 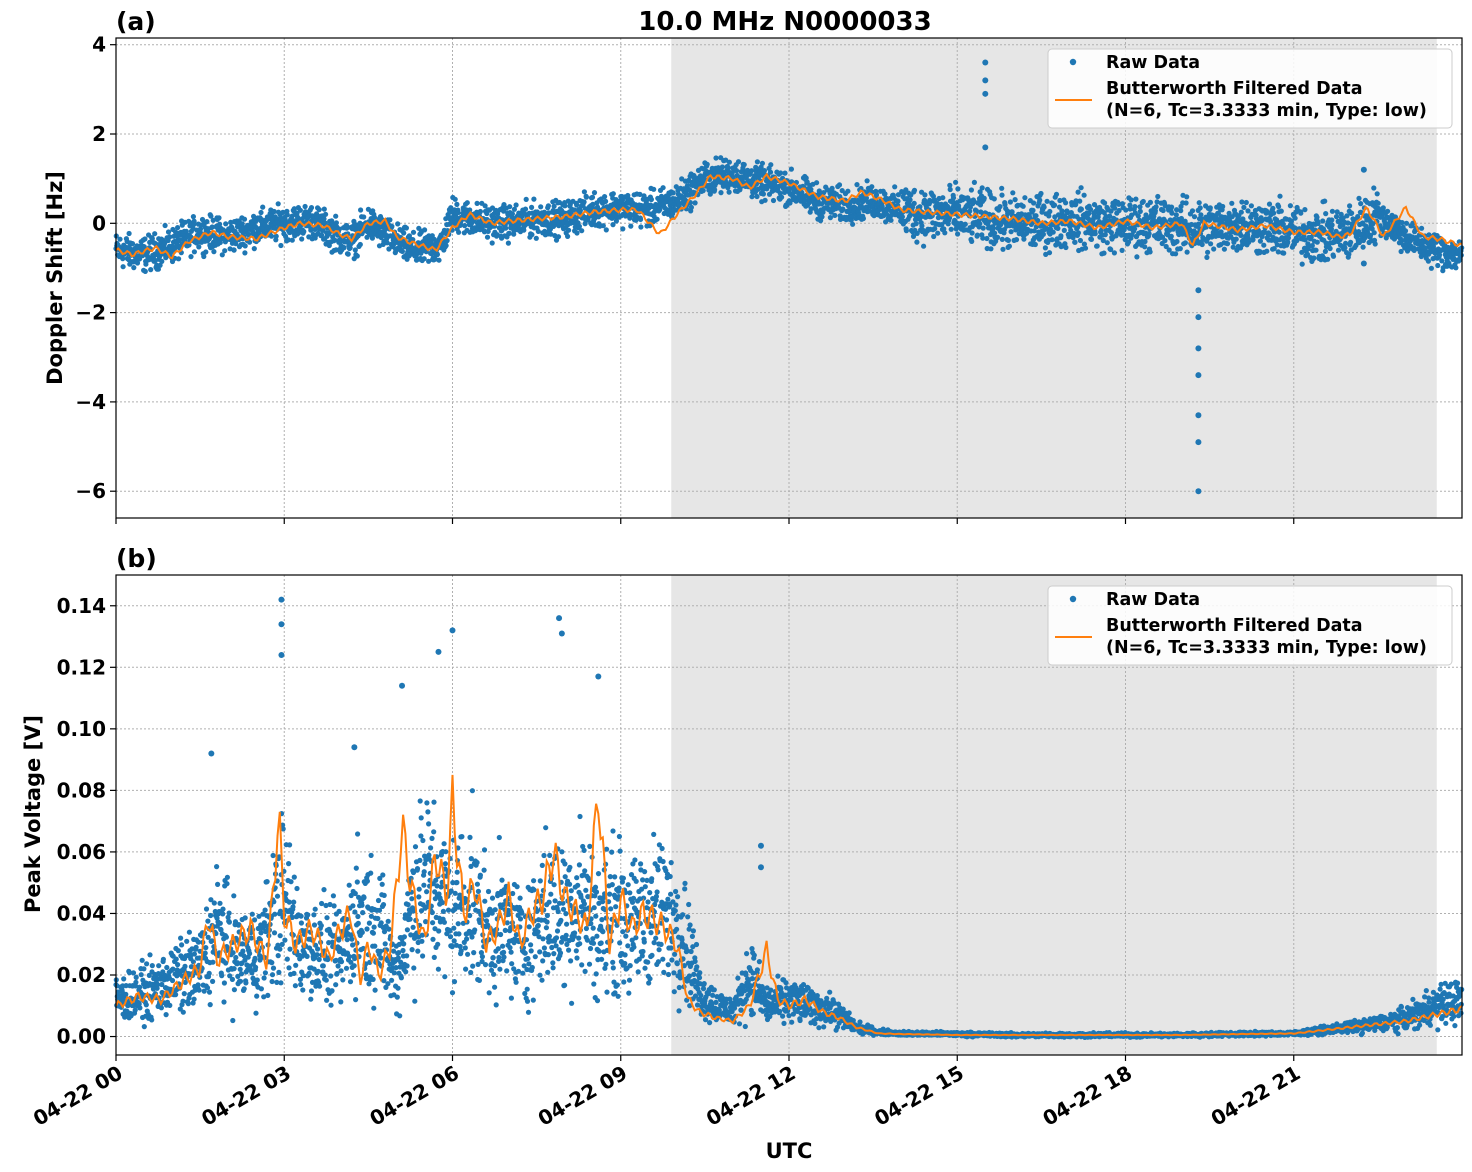 I want to click on legend-raw-marker, so click(x=1073, y=62).